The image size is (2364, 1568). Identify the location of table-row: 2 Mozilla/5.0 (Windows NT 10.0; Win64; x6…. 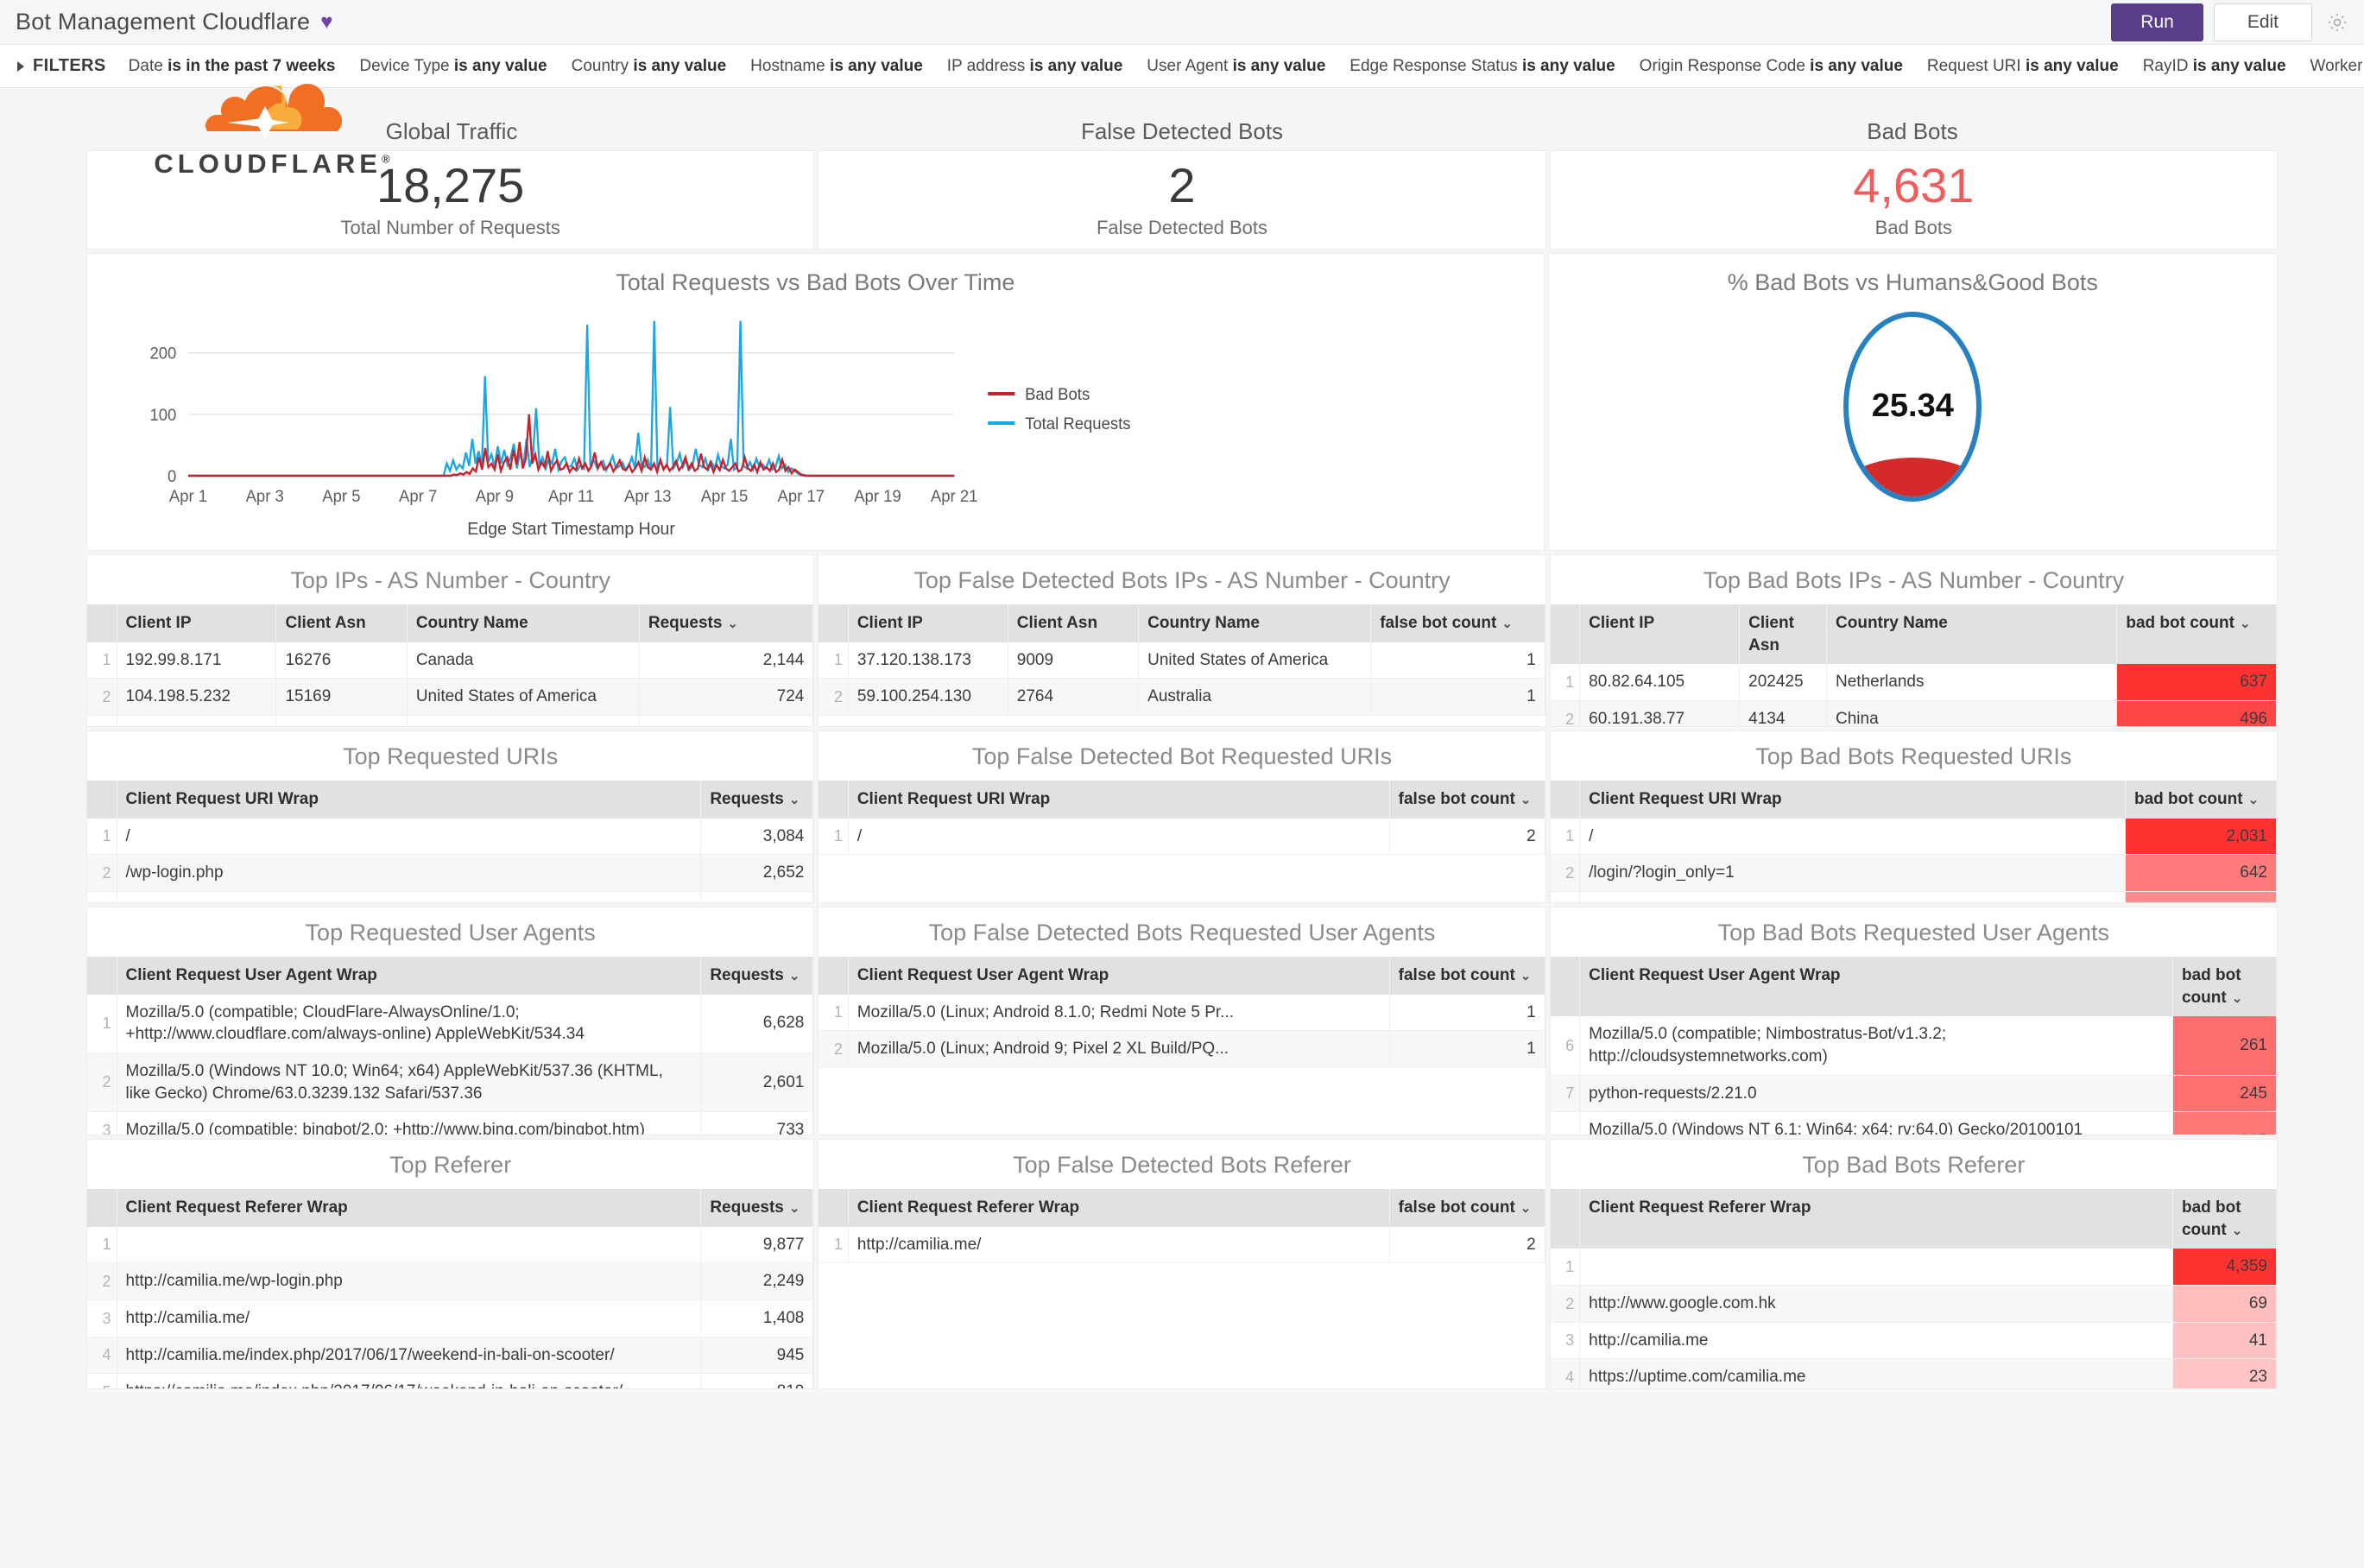
(450, 1083).